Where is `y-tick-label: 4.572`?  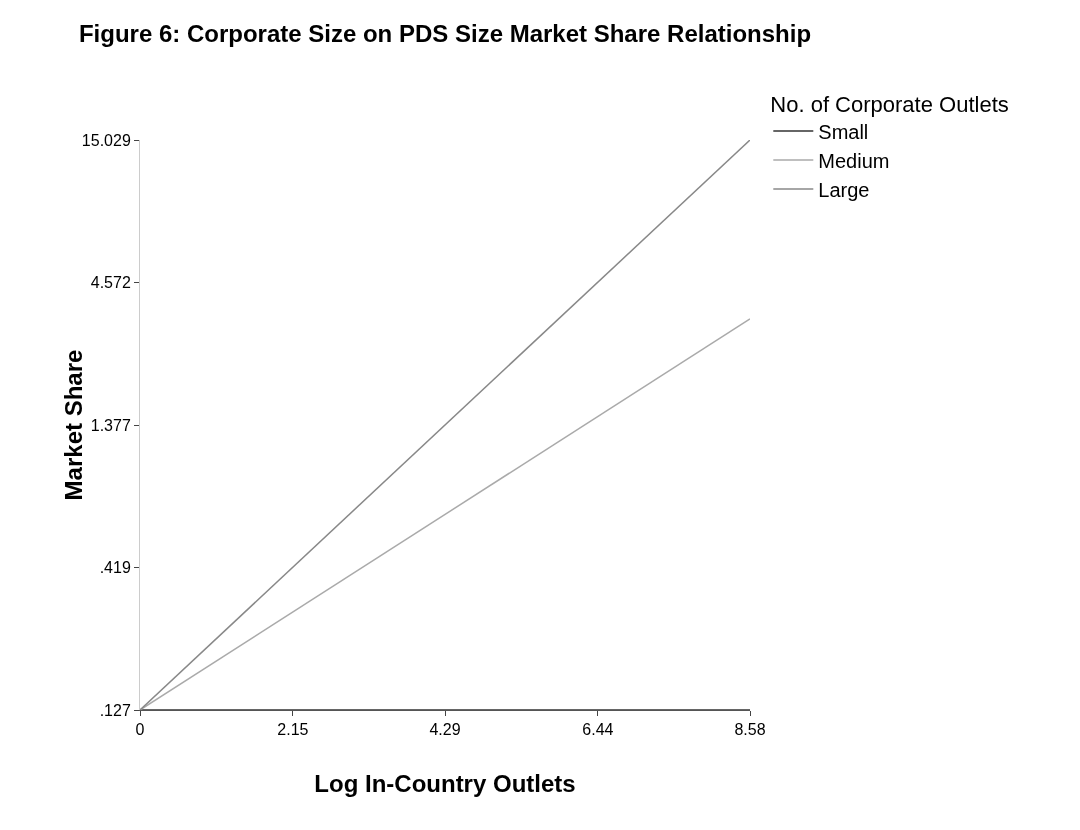
y-tick-label: 4.572 is located at coordinates (110, 282).